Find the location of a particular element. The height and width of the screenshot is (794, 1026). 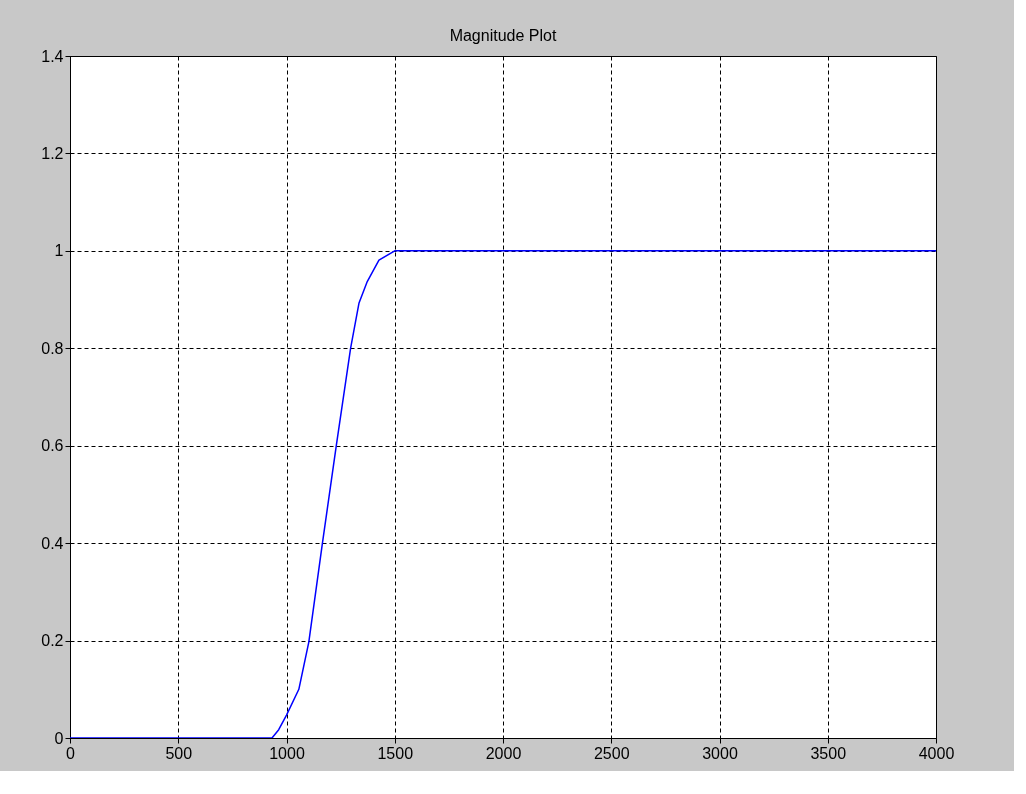

x-tick-label: 1500 is located at coordinates (395, 753).